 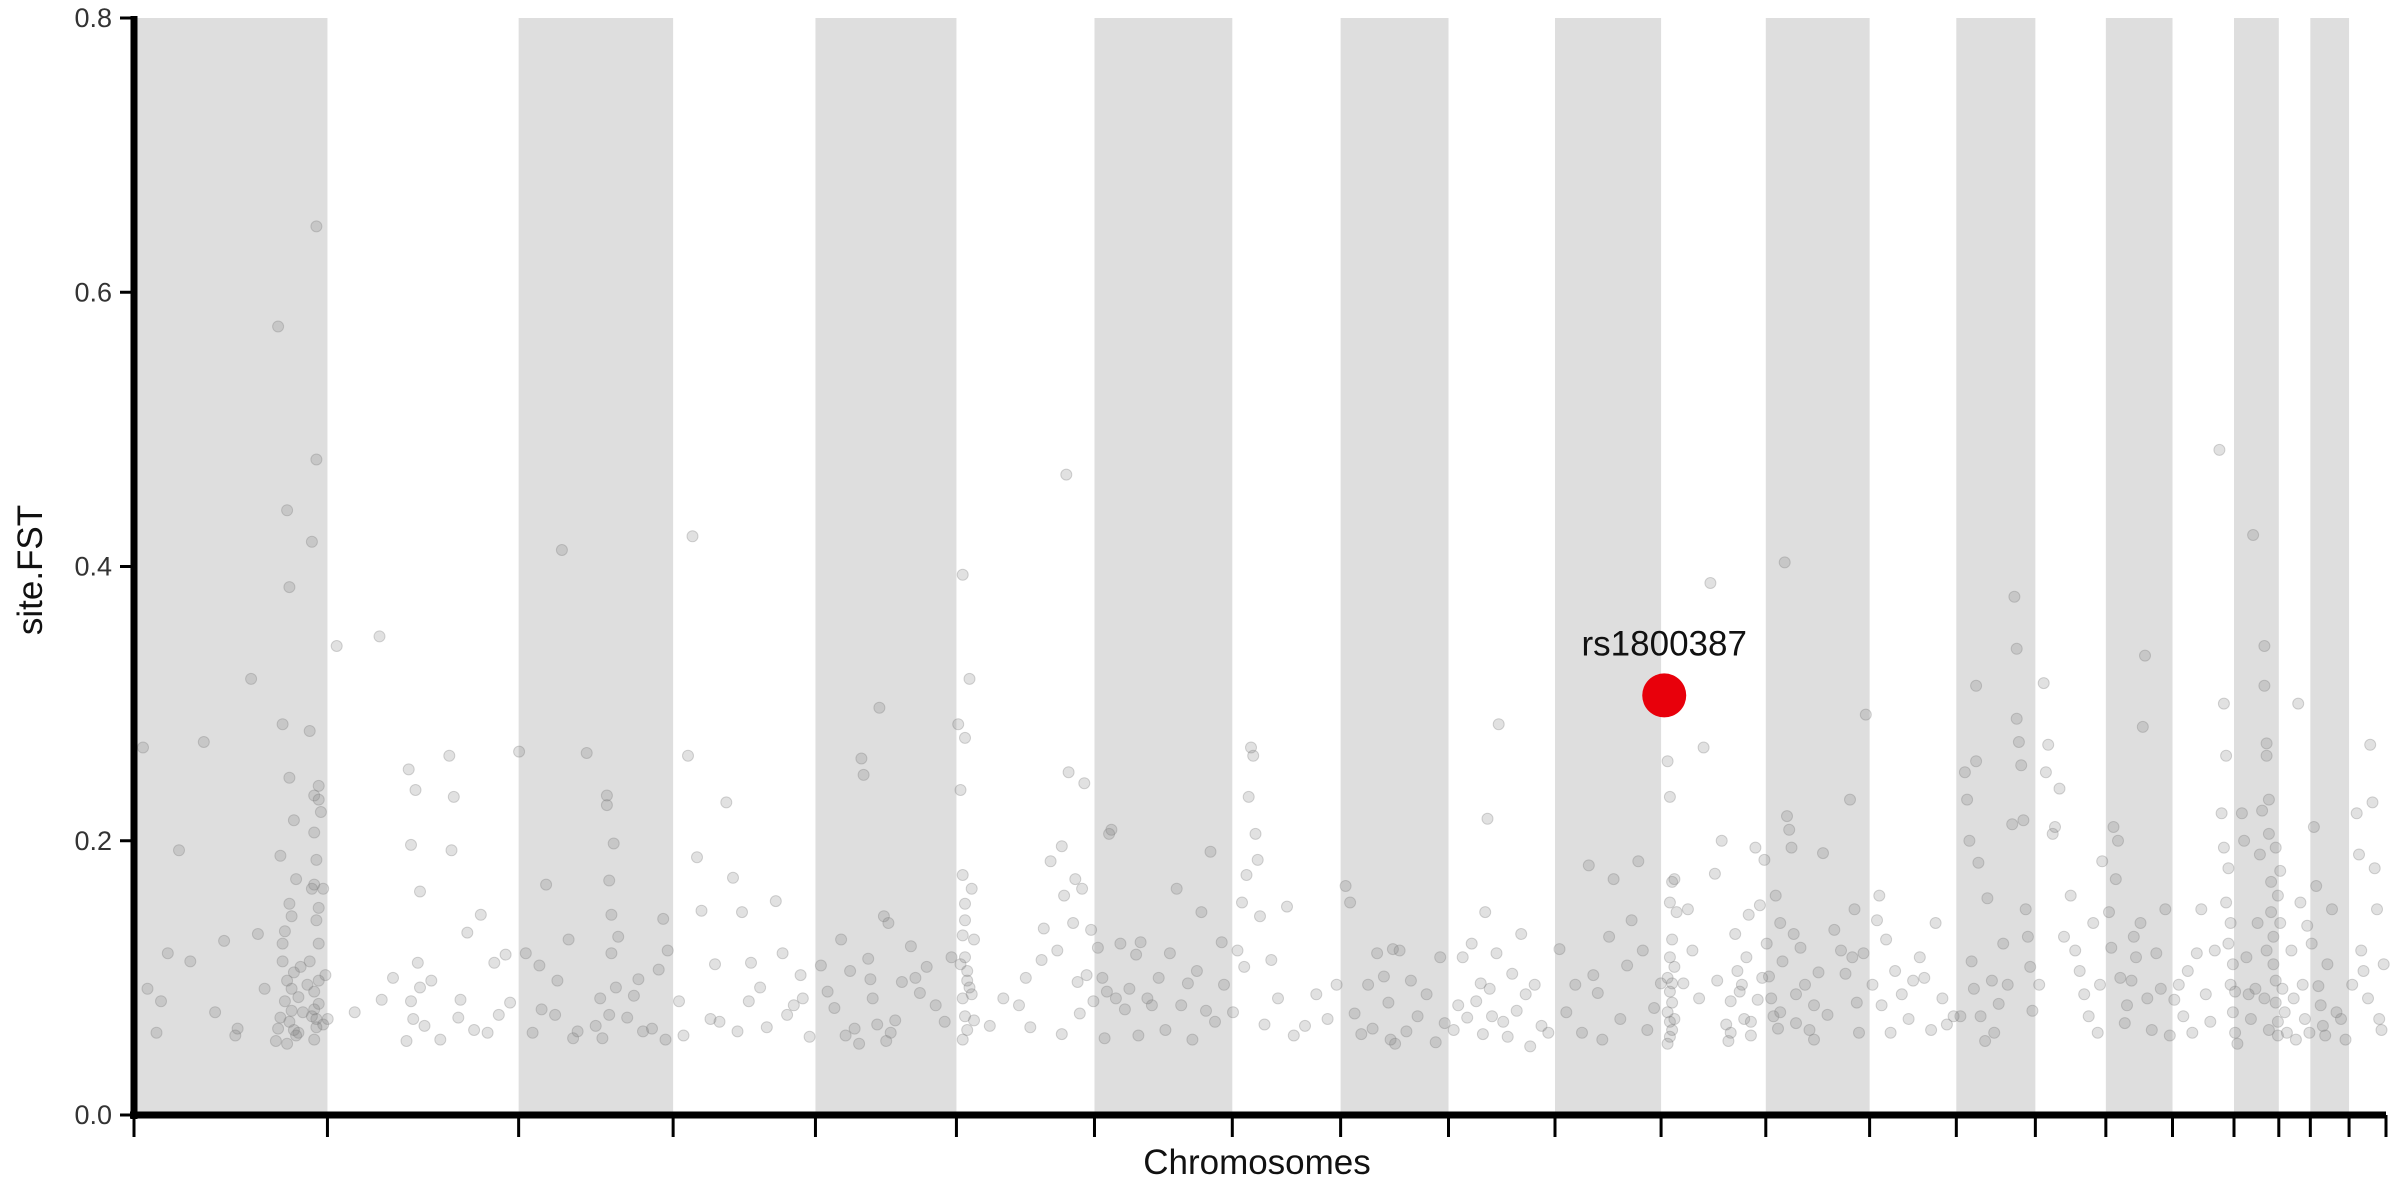 What do you see at coordinates (93, 567) in the screenshot?
I see `y-tick-label: 0.4` at bounding box center [93, 567].